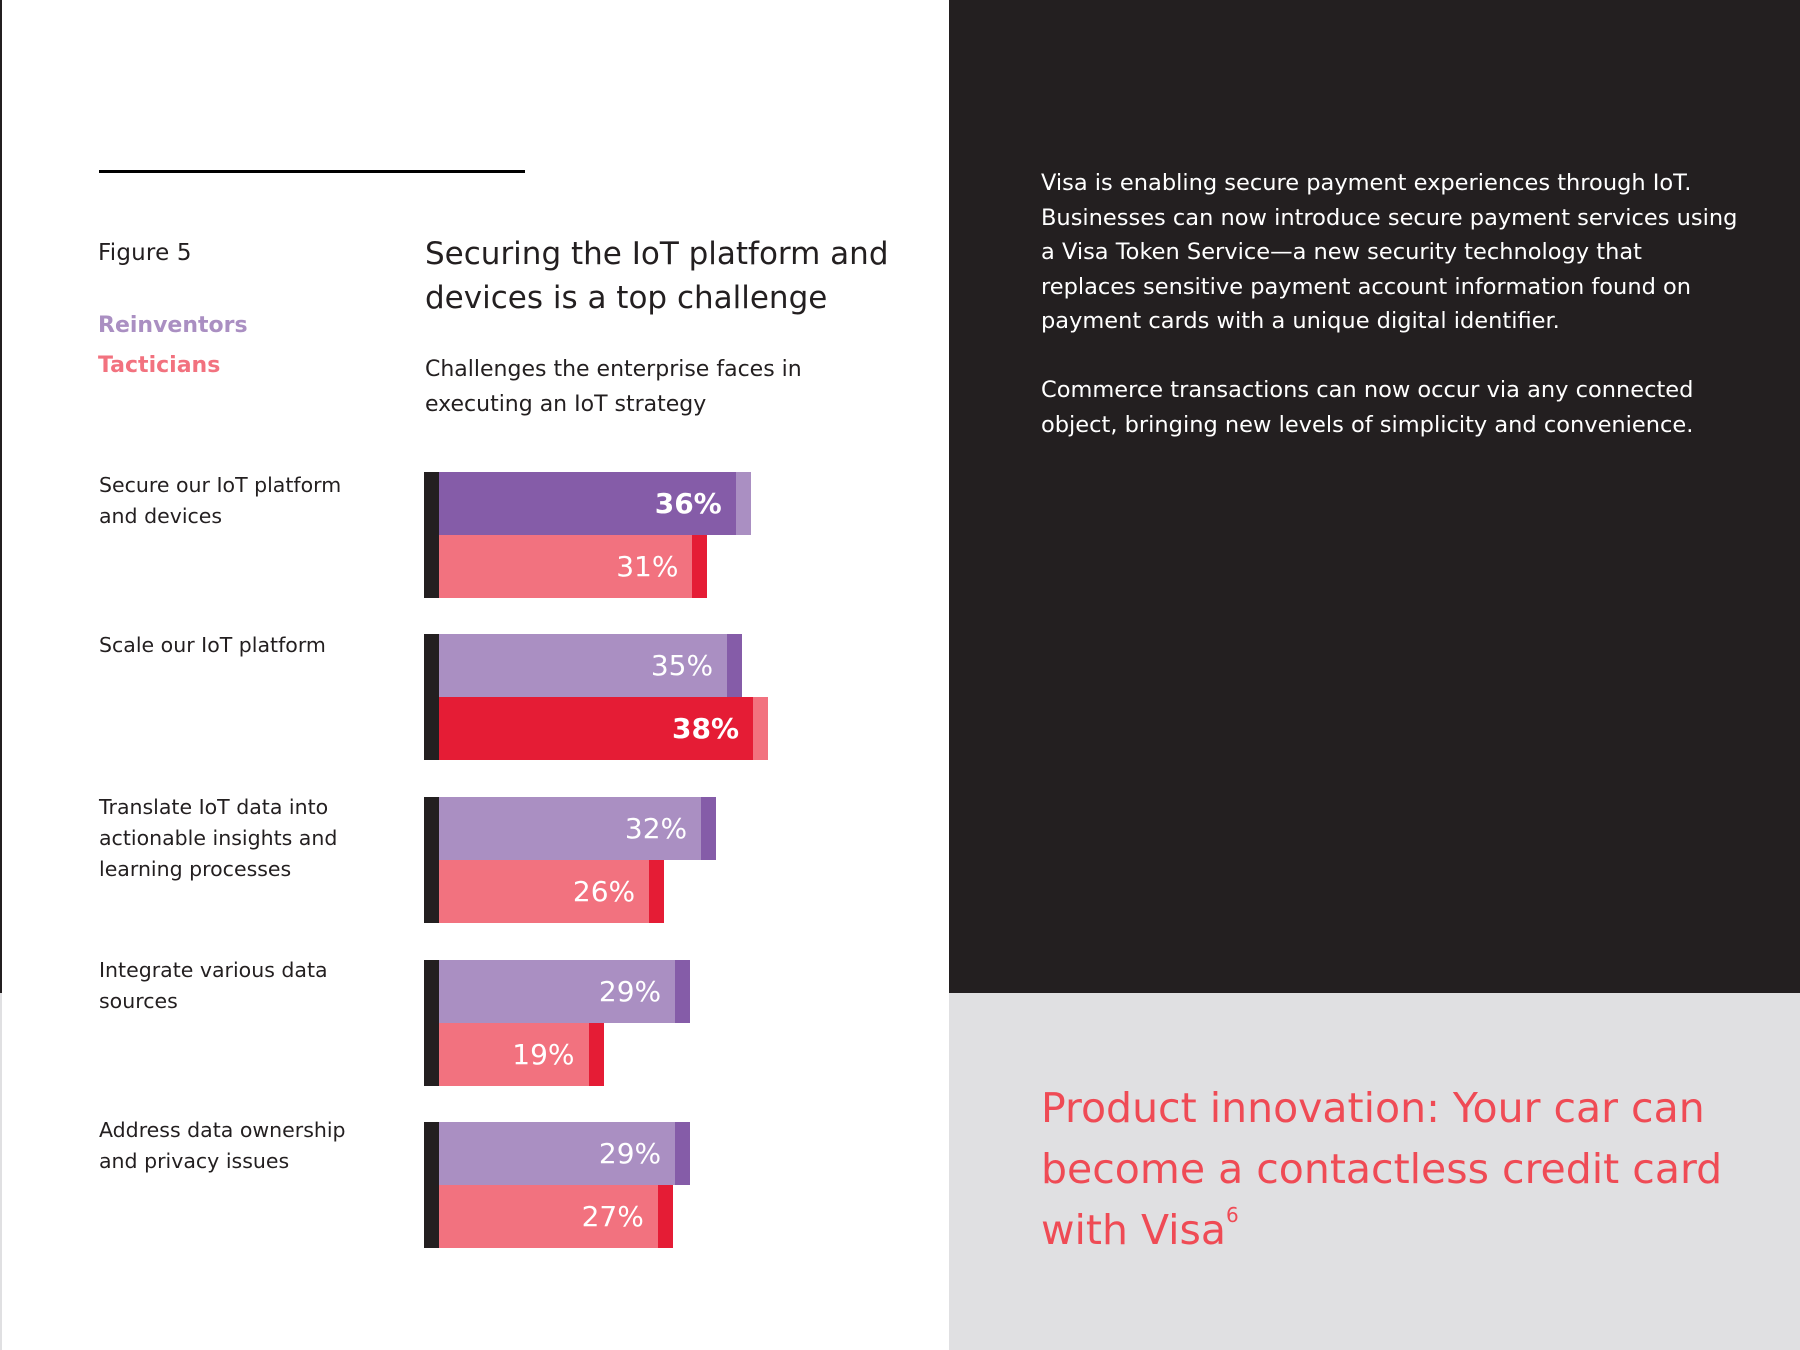 This screenshot has width=1800, height=1350. I want to click on bar-tacticians-2: 26%, so click(552, 891).